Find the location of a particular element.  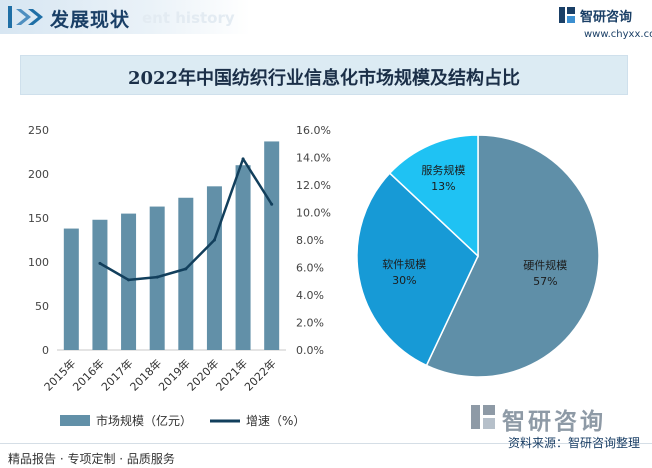

left-axis-tick-label: 250 is located at coordinates (38, 130).